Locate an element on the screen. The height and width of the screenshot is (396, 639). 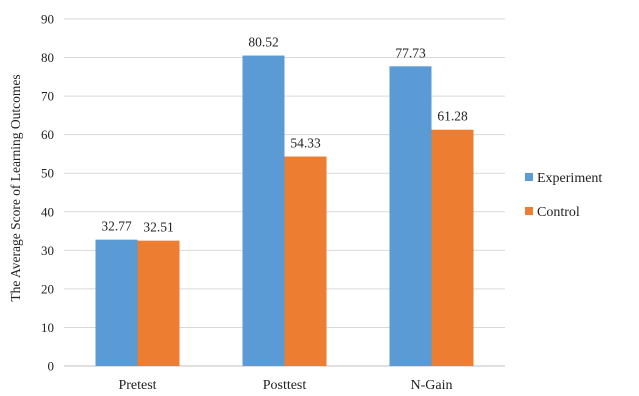
bar-experiment-pretest is located at coordinates (116, 302).